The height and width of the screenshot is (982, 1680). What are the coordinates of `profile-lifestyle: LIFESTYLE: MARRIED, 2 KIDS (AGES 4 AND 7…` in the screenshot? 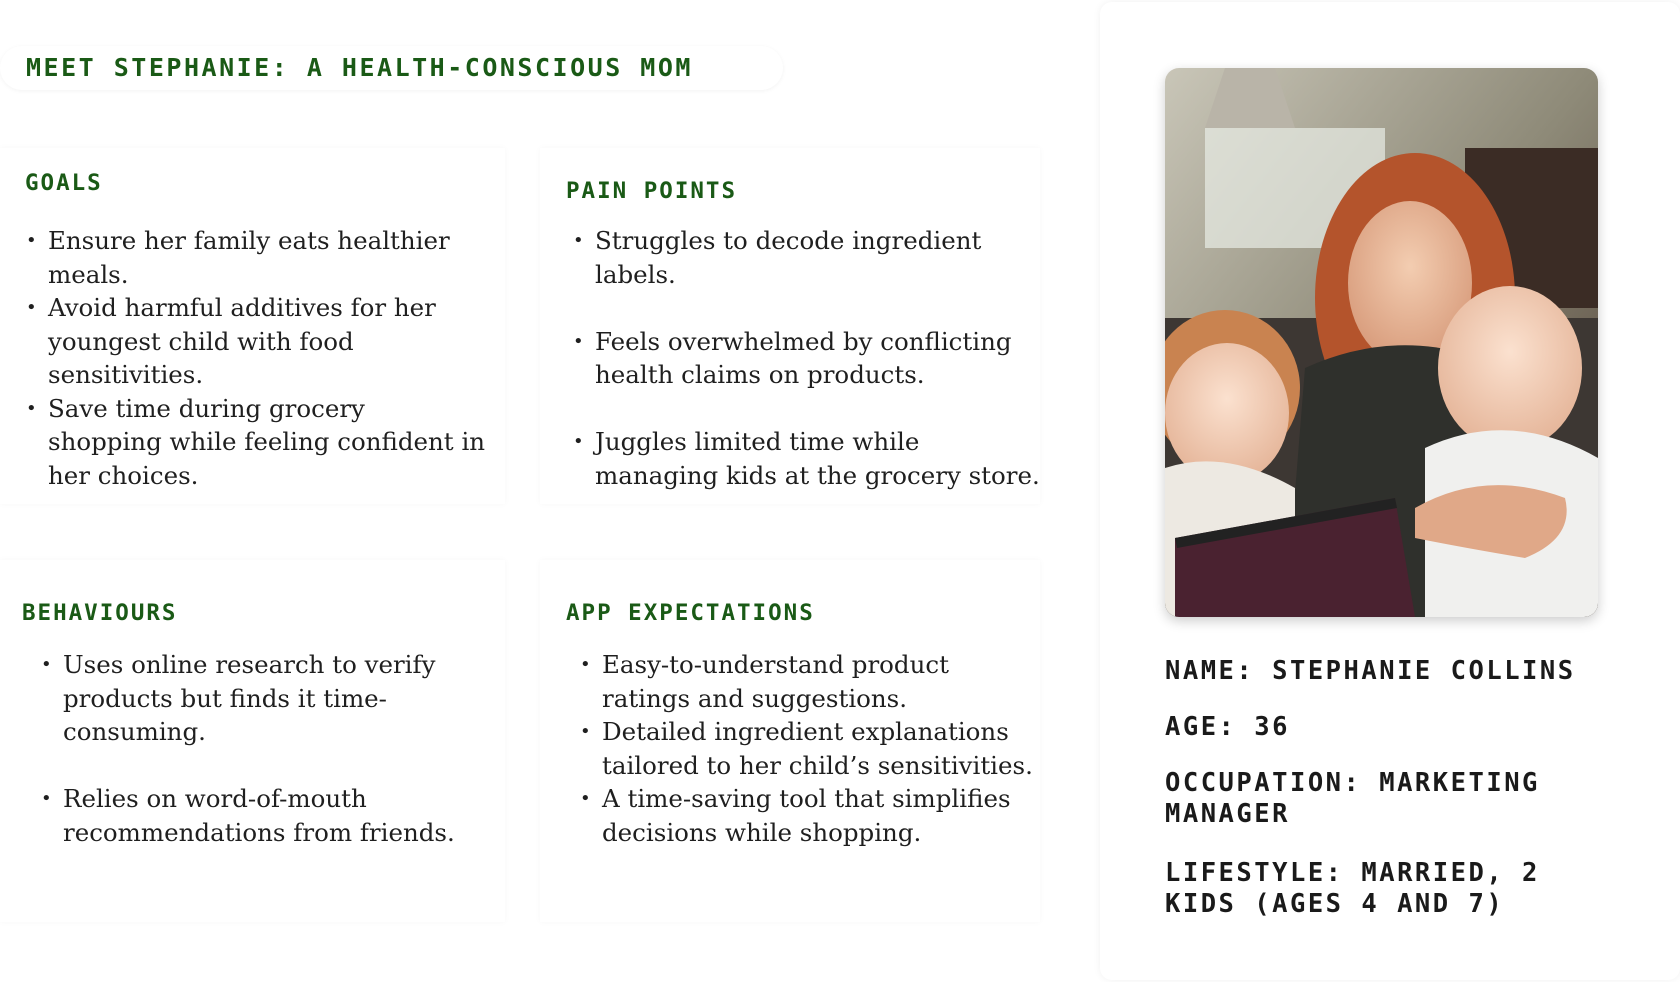 It's located at (1352, 888).